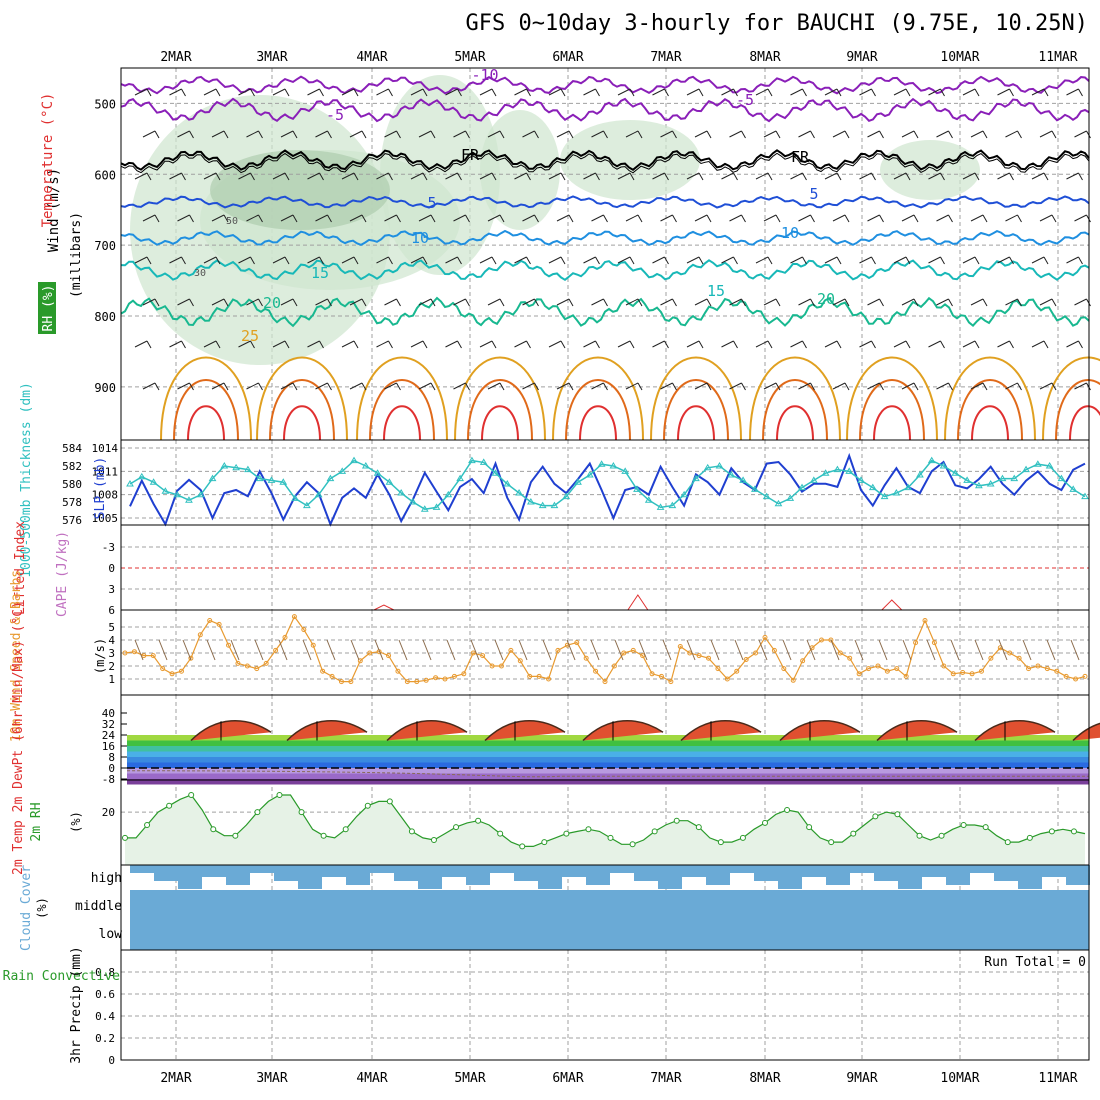 Image resolution: width=1100 pixels, height=1100 pixels. I want to click on contour-freezing, so click(605, 160).